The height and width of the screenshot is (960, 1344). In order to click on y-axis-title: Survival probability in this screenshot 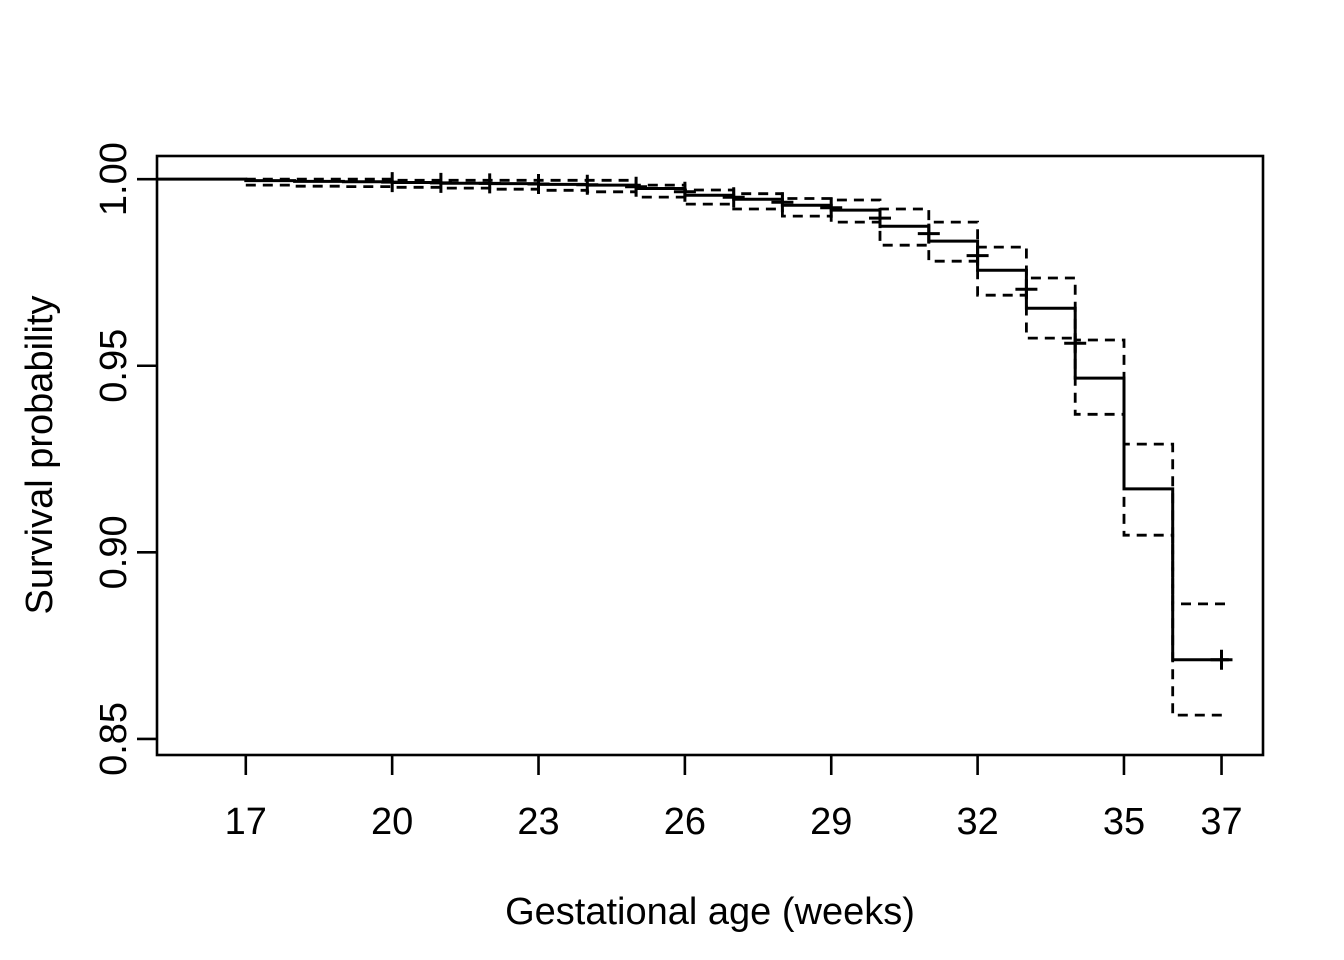, I will do `click(40, 455)`.